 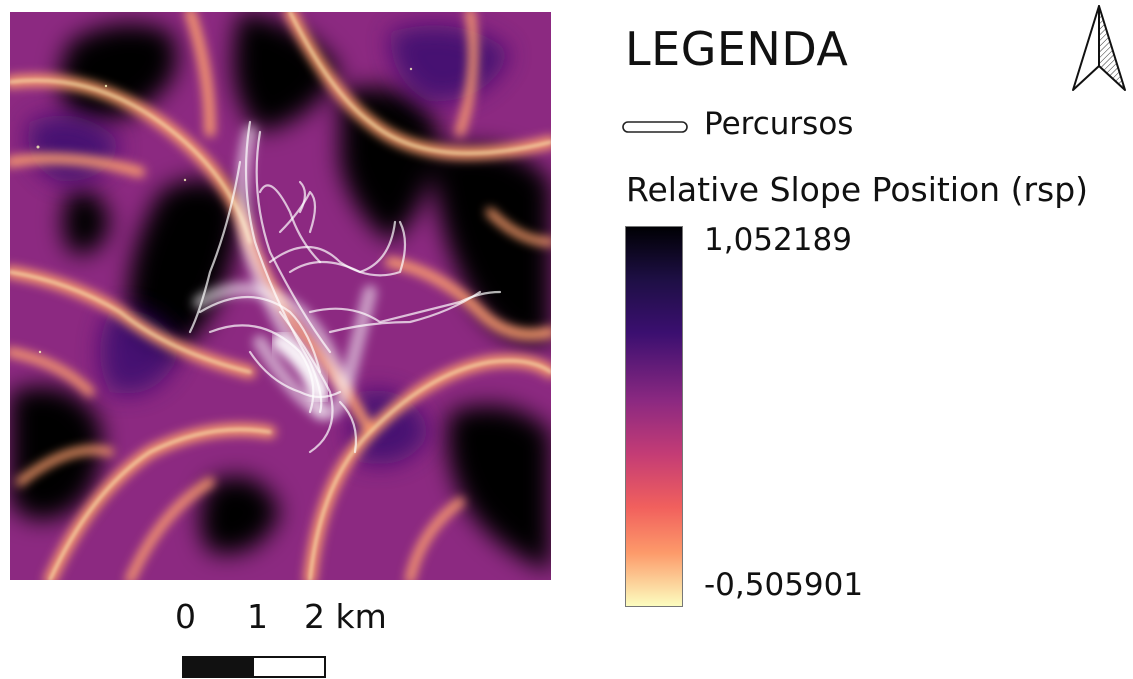 I want to click on legend-title: LEGENDA, so click(x=737, y=49).